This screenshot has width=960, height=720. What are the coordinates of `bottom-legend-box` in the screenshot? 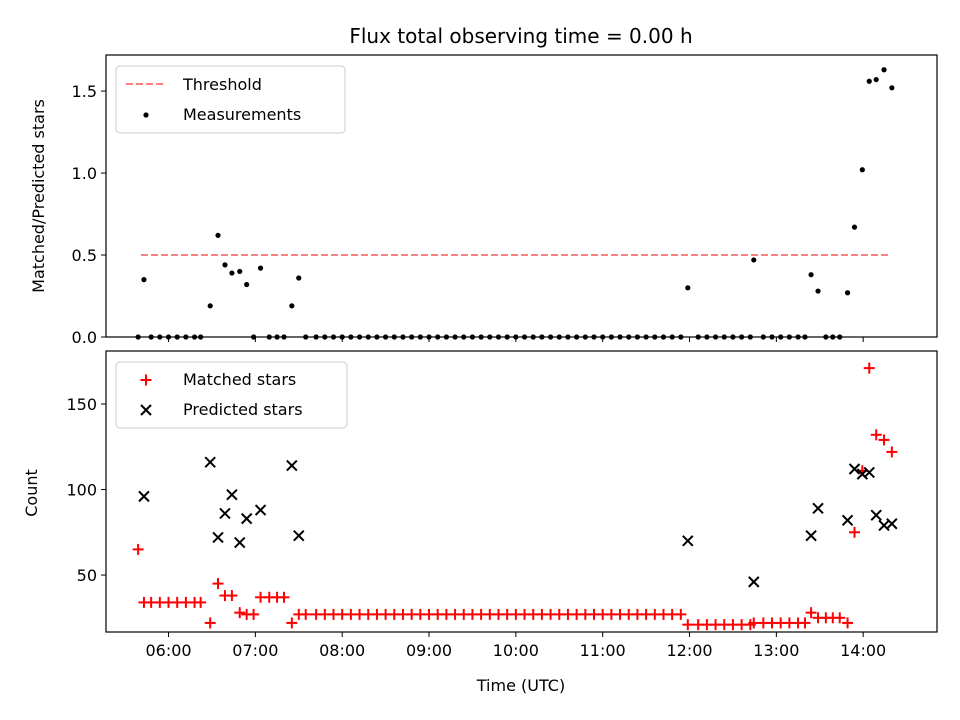 It's located at (231, 395).